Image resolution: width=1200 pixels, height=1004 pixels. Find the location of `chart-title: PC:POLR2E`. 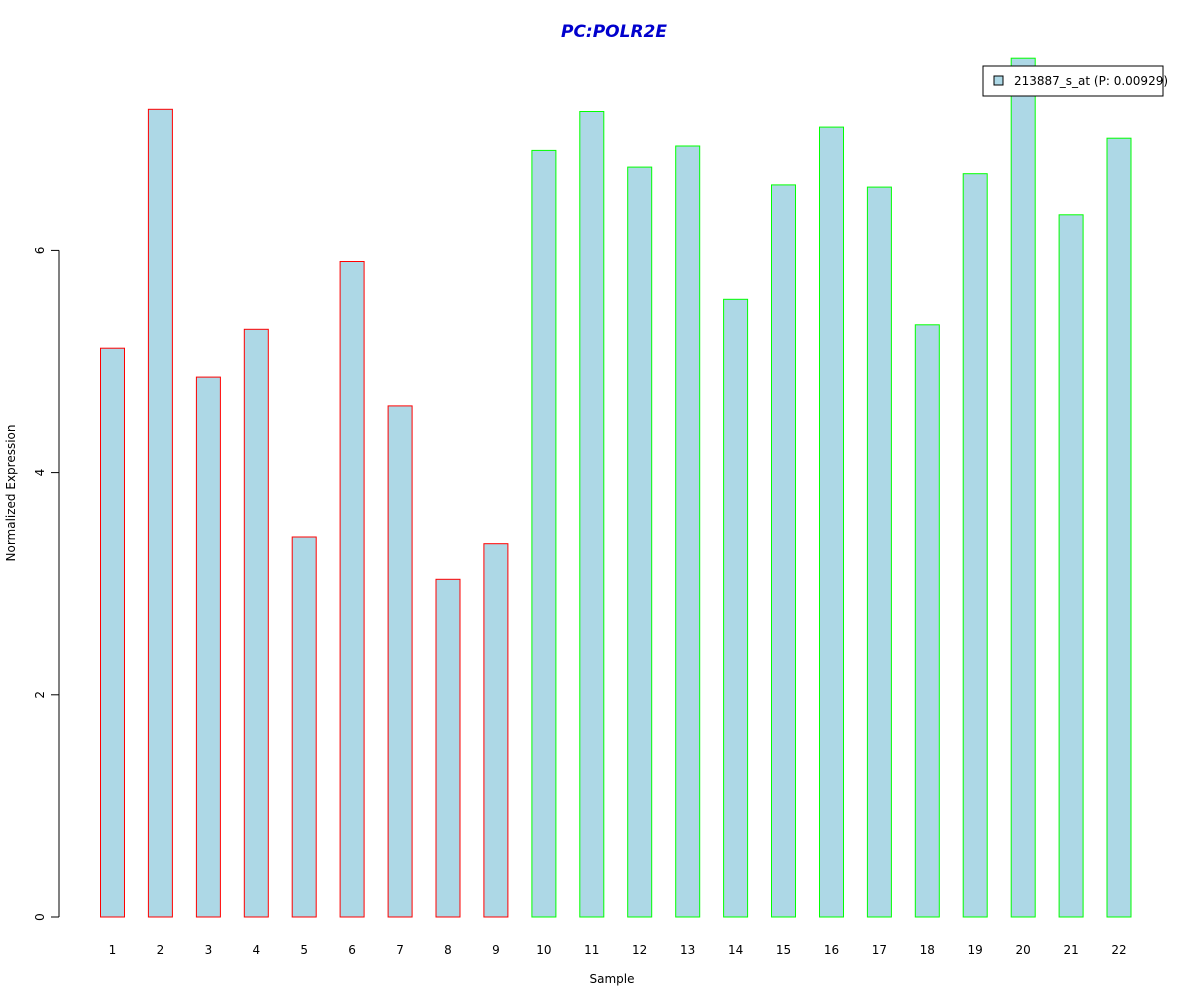

chart-title: PC:POLR2E is located at coordinates (614, 32).